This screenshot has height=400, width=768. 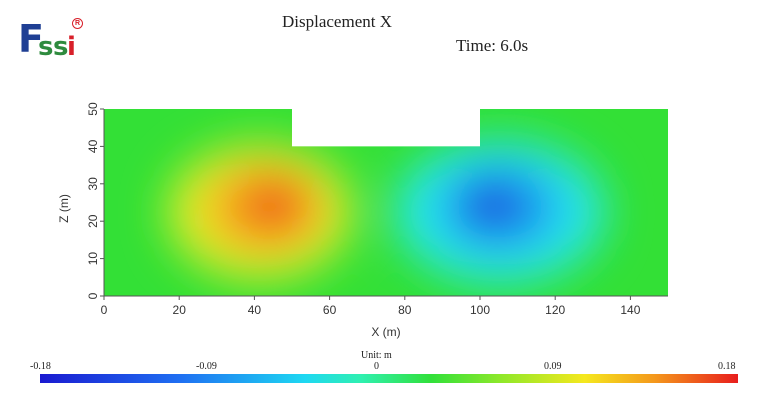 I want to click on x-tick-label: 120, so click(x=555, y=310).